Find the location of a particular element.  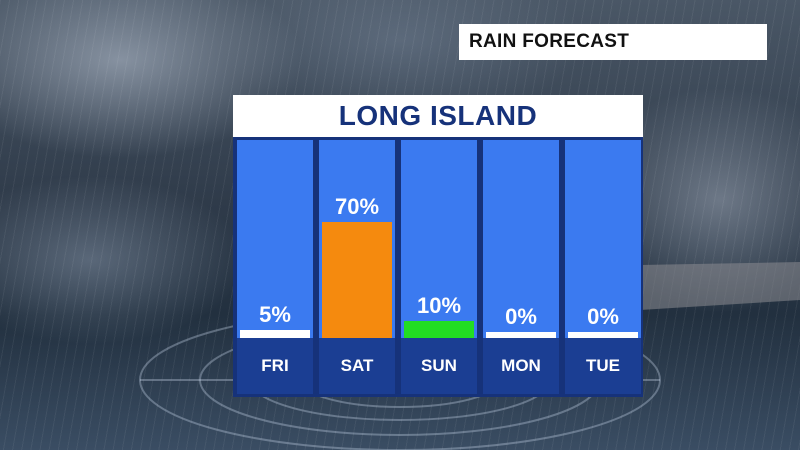

forecast-column-tue: 0% TUE is located at coordinates (603, 267).